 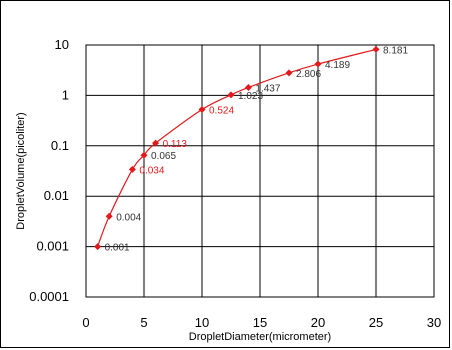 What do you see at coordinates (128, 217) in the screenshot?
I see `data-label: 0.004` at bounding box center [128, 217].